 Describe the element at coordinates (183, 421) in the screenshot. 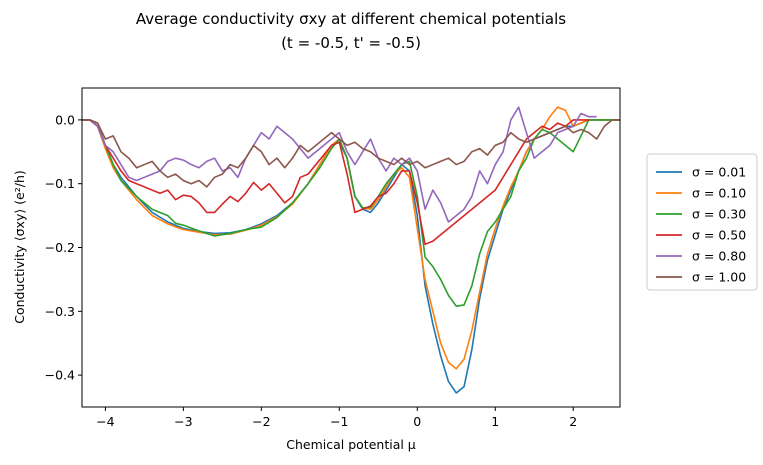

I see `x-tick-label: −3` at that location.